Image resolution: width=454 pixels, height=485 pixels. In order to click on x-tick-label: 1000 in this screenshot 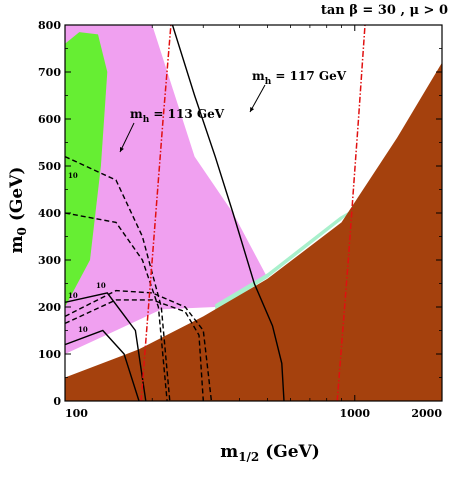, I will do `click(354, 413)`.